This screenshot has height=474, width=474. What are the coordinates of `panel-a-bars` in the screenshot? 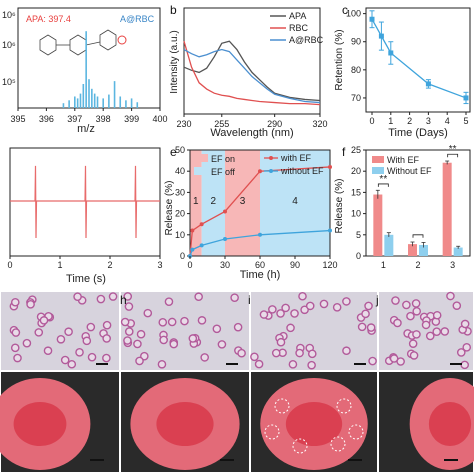 It's located at (100, 69).